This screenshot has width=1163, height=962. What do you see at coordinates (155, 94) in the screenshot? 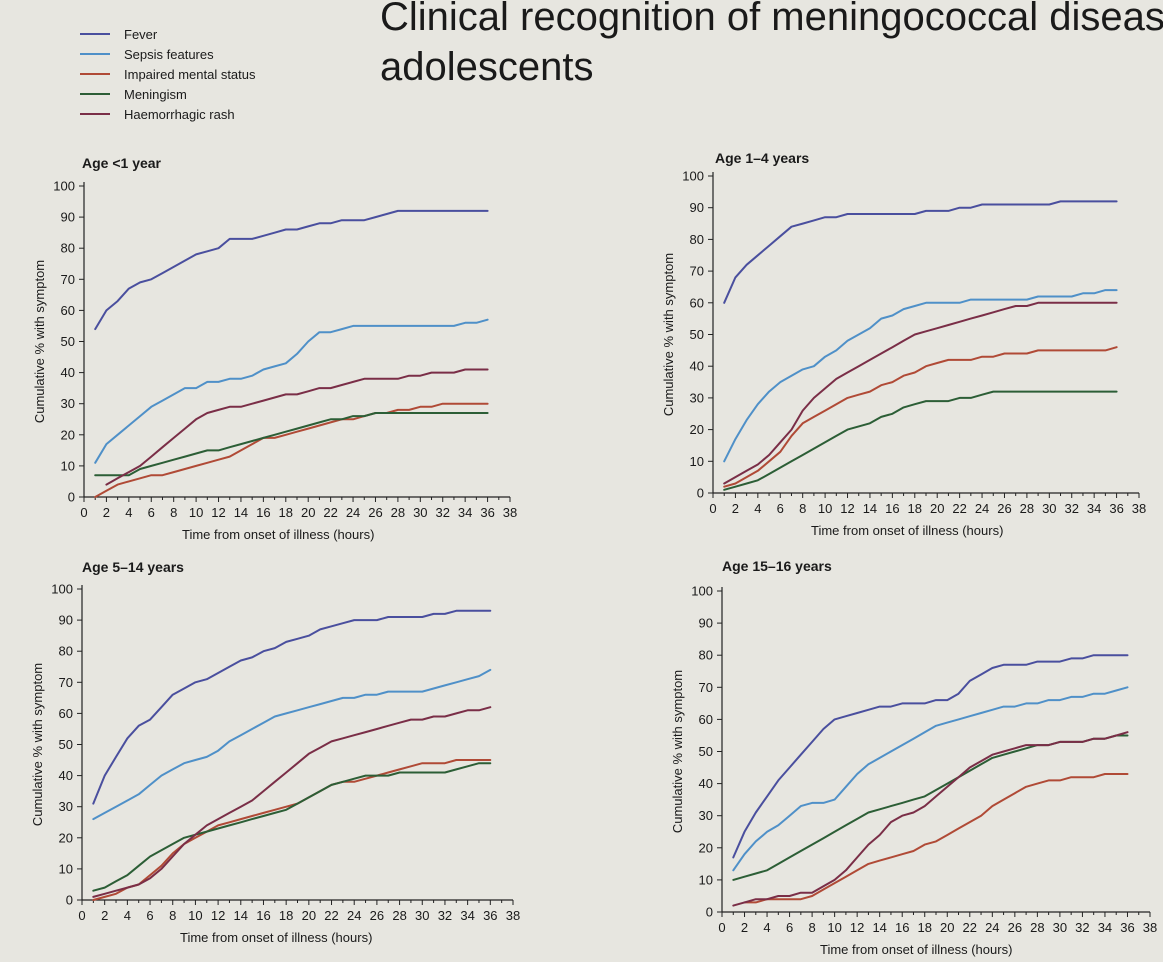
I see `legend-label: Meningism` at bounding box center [155, 94].